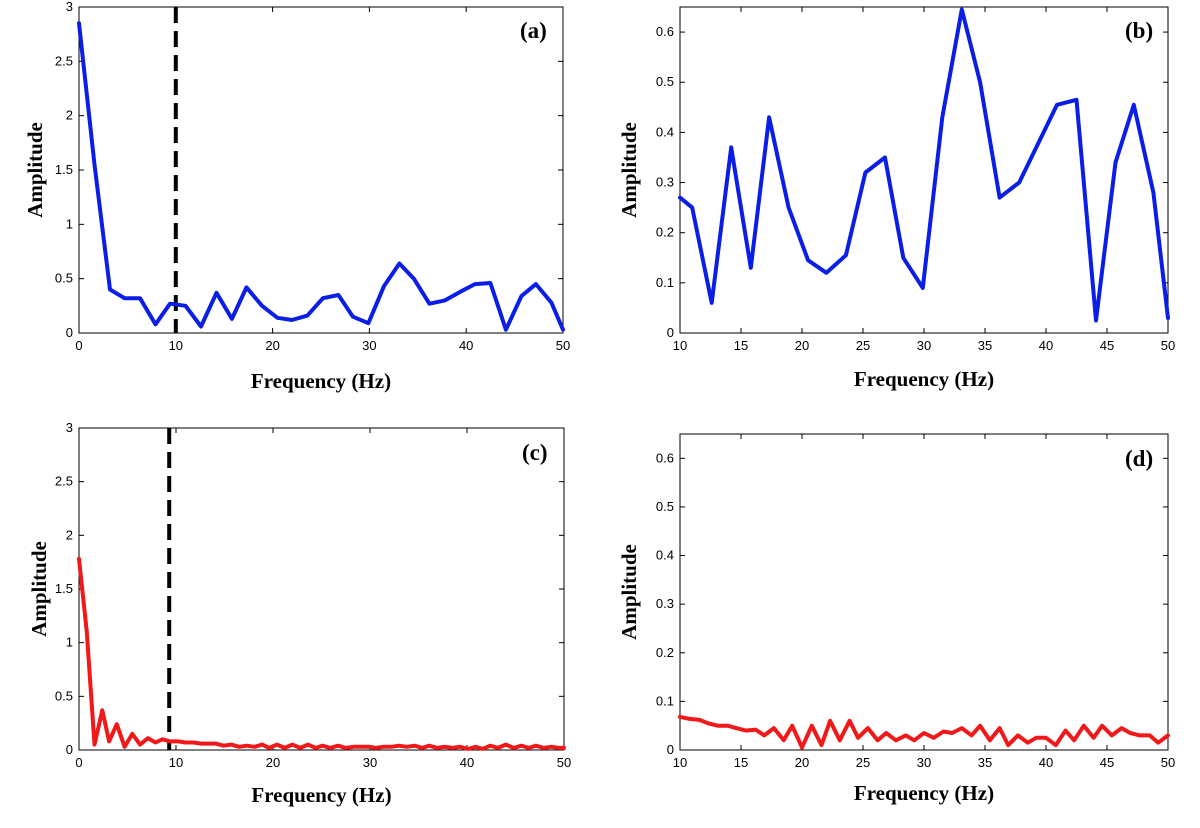  Describe the element at coordinates (1139, 30) in the screenshot. I see `panel-label: (b)` at that location.